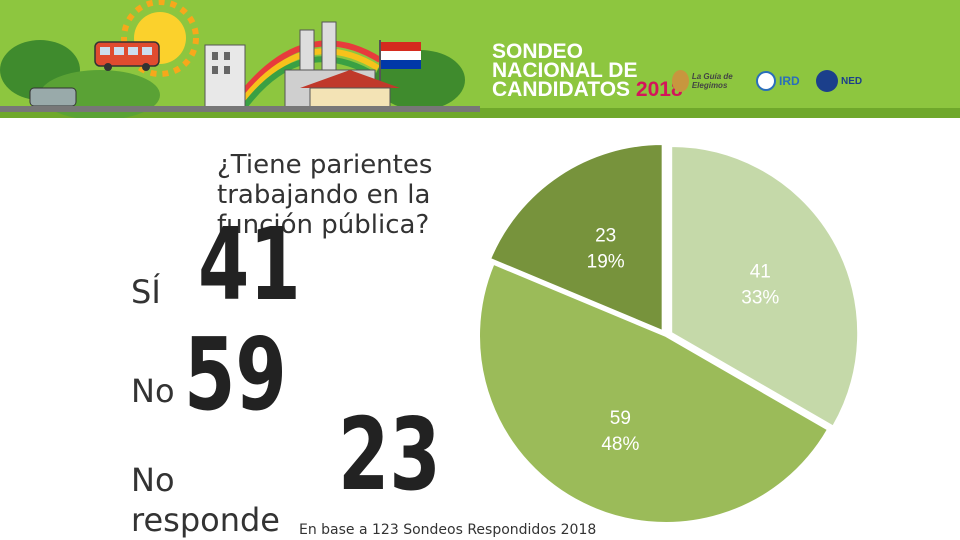 This screenshot has height=540, width=960. I want to click on banner-title: SONDEO NACIONAL DE CANDIDATOS 2018, so click(587, 70).